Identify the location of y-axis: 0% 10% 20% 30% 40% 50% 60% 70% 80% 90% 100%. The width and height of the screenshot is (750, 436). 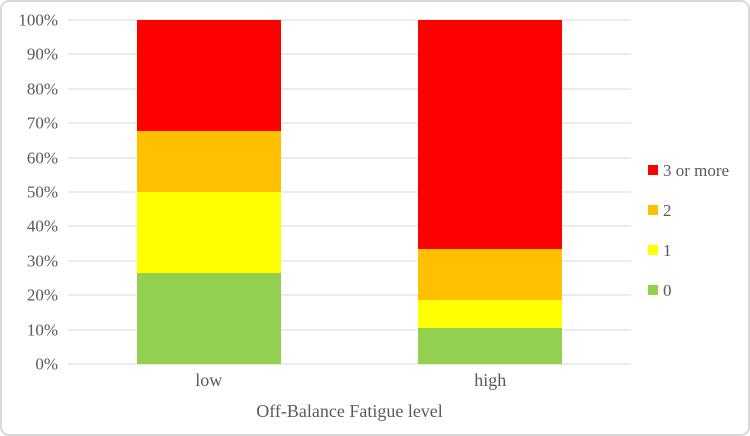
(30, 192).